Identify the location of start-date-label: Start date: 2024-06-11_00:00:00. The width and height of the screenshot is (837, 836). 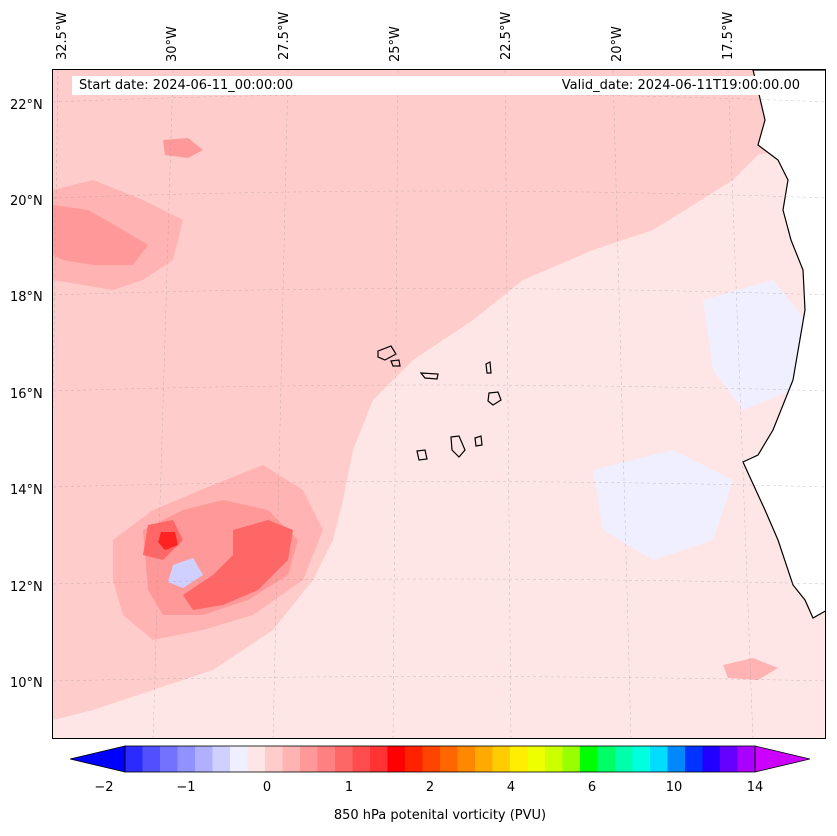
(186, 85).